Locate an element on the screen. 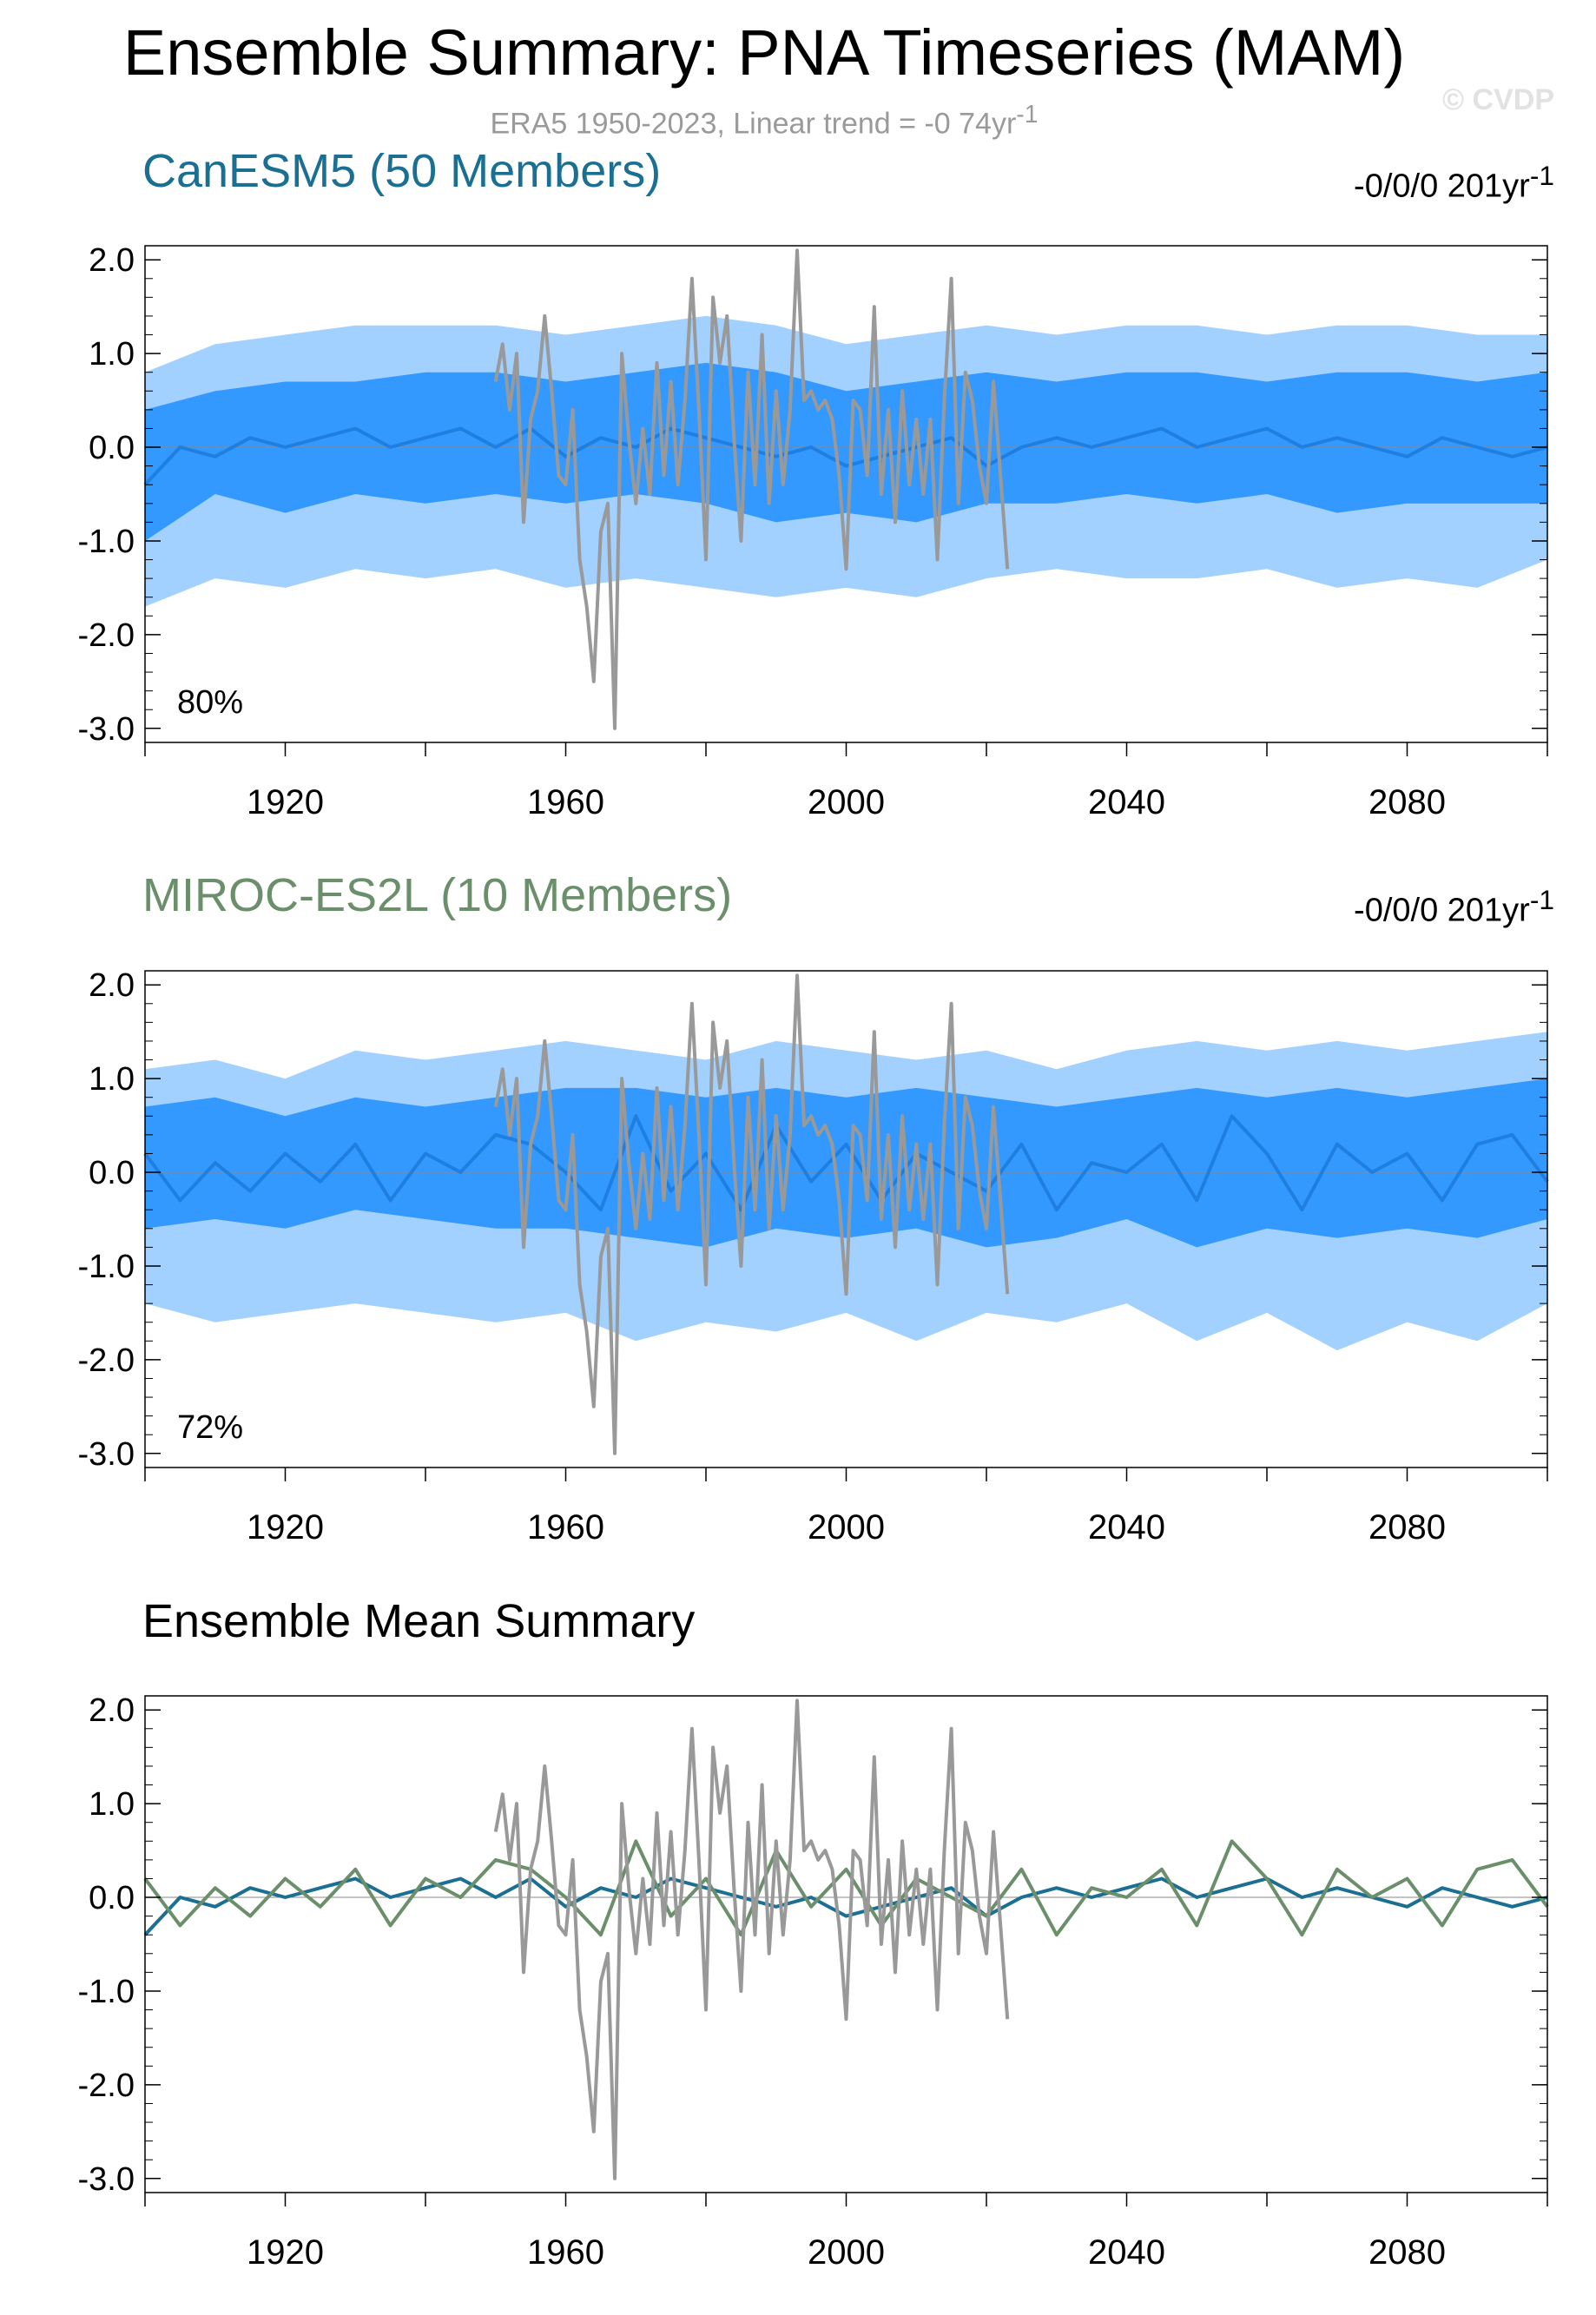 Image resolution: width=1596 pixels, height=2315 pixels. panel-1-y-tick-label: 1.0 is located at coordinates (112, 354).